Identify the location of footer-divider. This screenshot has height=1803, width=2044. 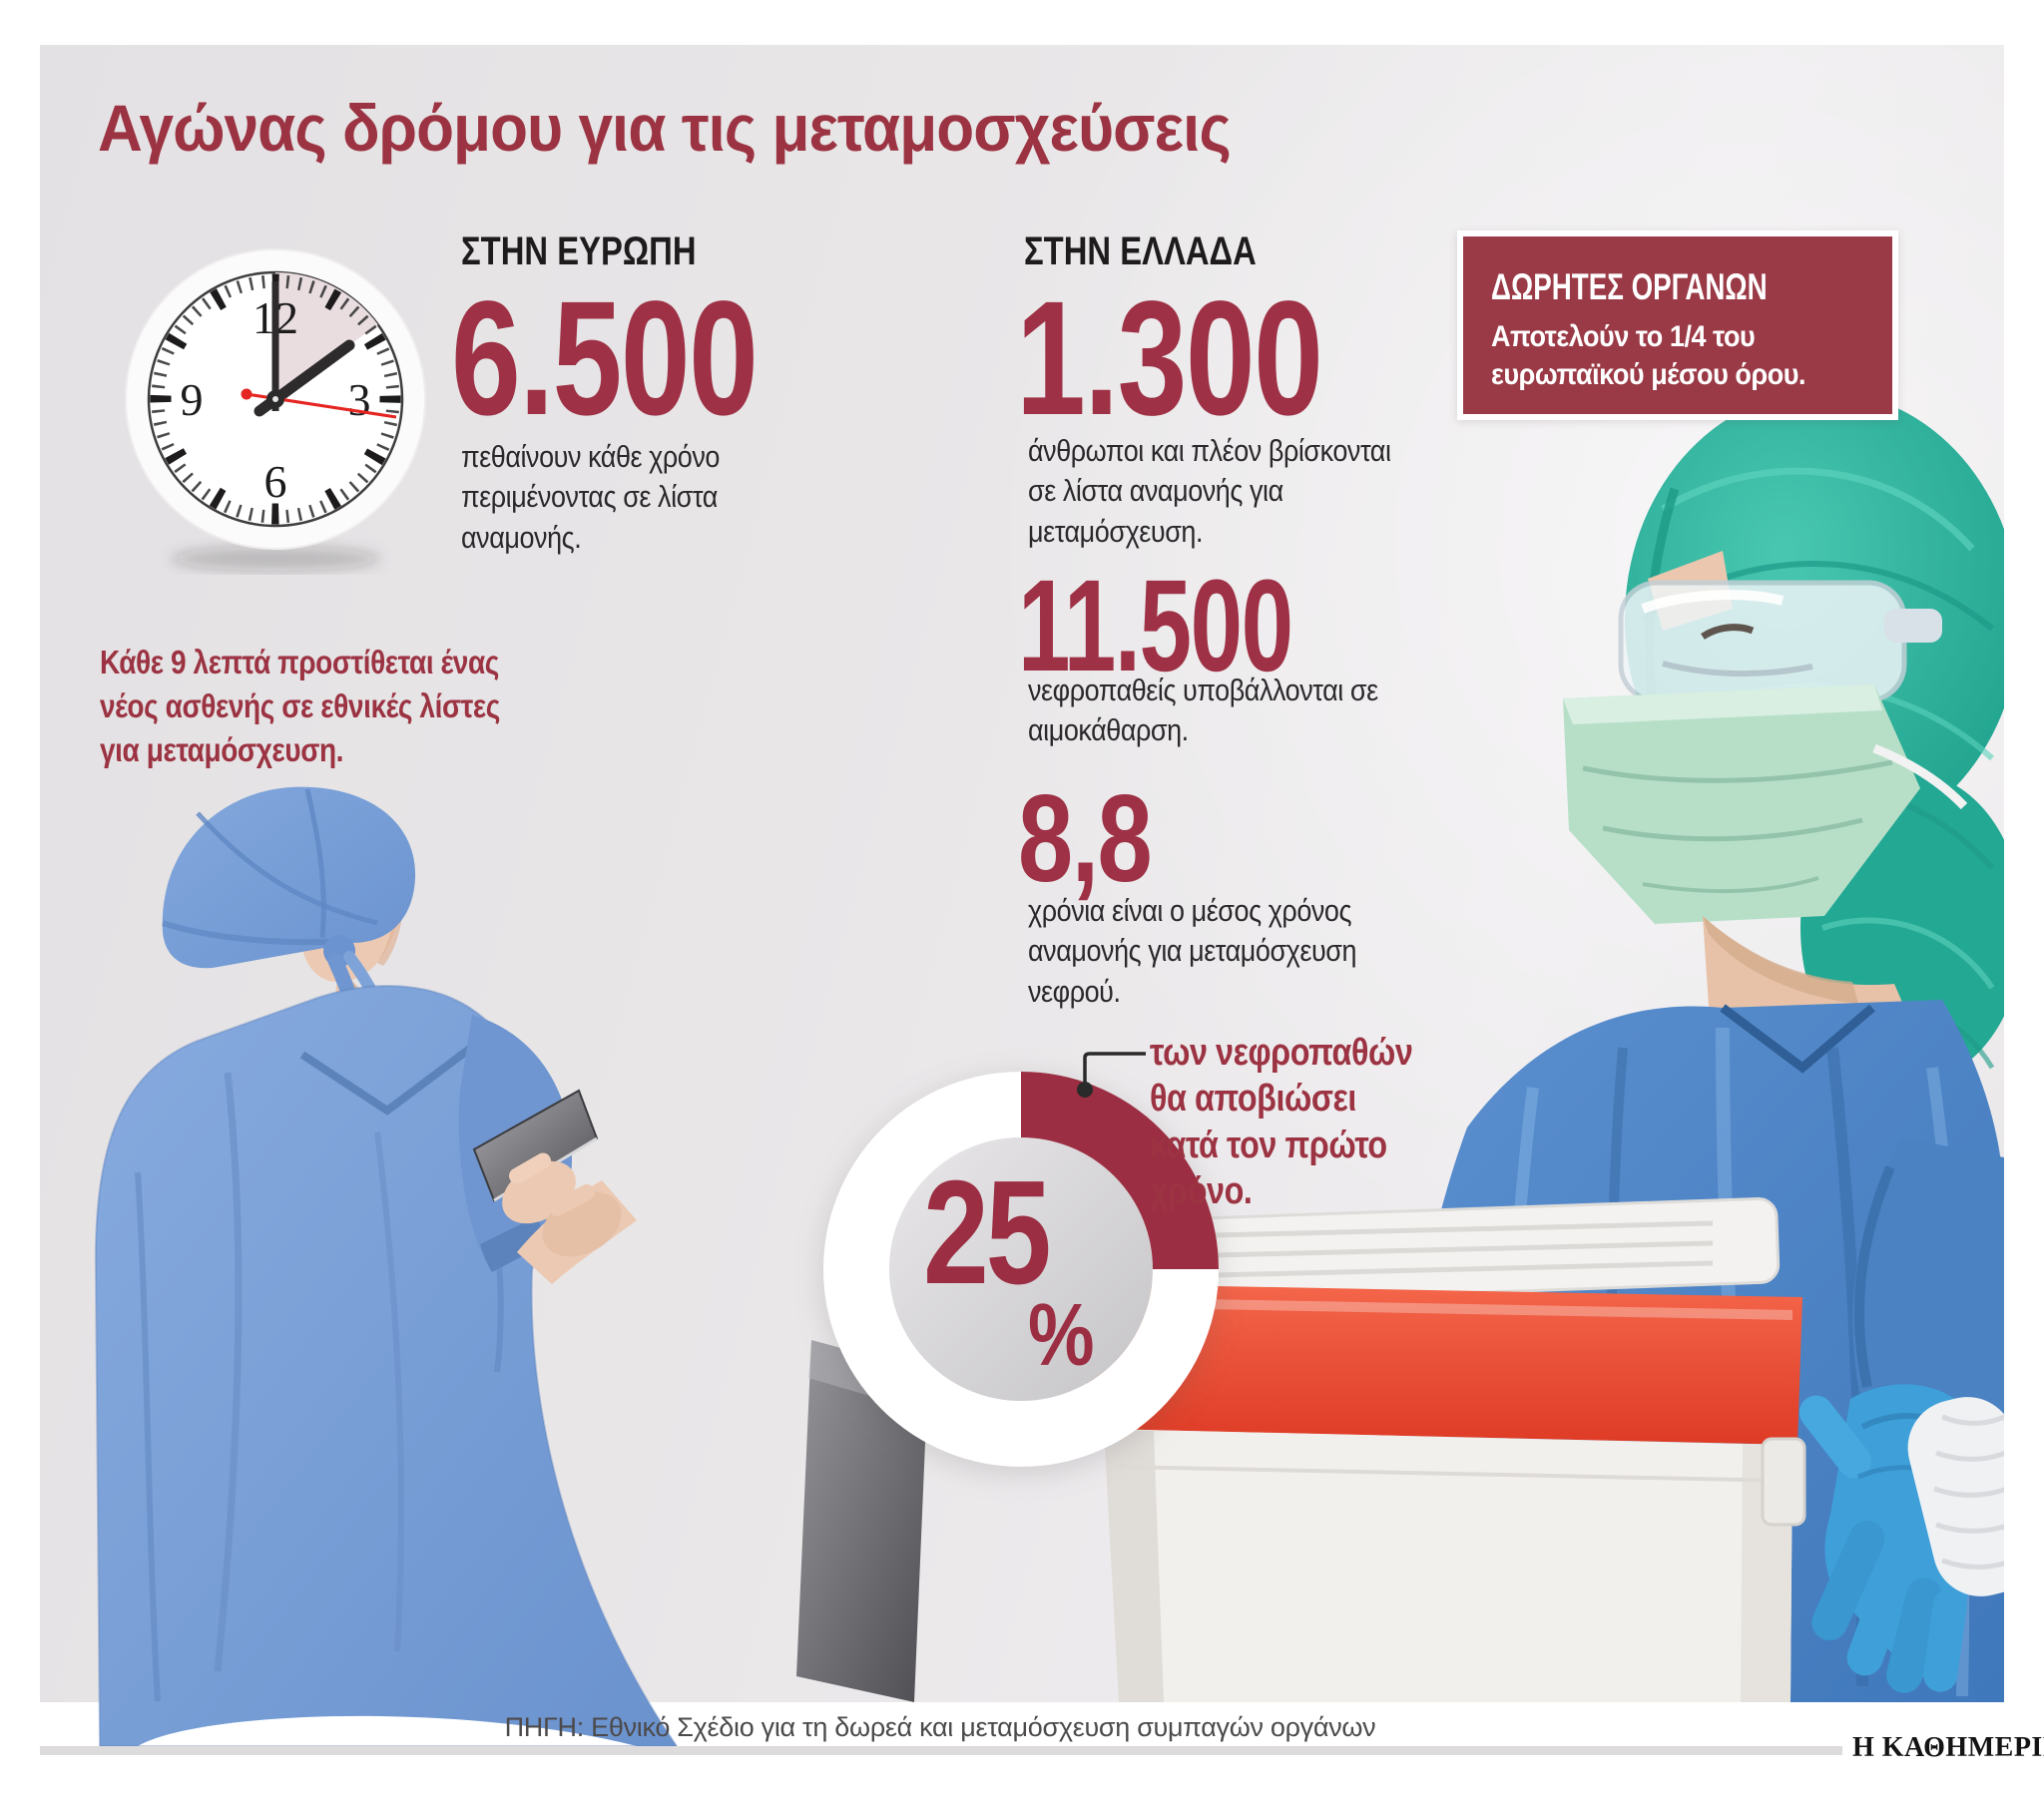
(941, 1750).